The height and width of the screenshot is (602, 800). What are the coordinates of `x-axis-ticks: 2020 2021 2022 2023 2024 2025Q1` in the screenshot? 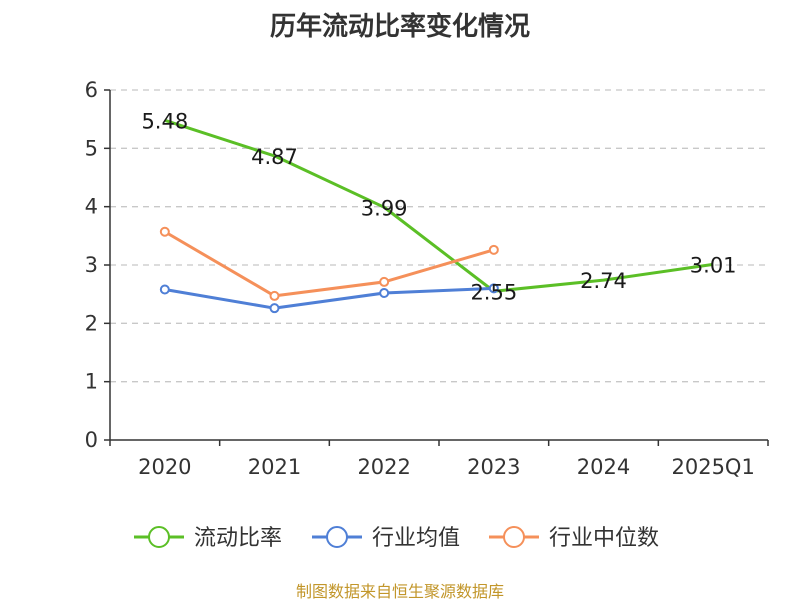 It's located at (439, 459).